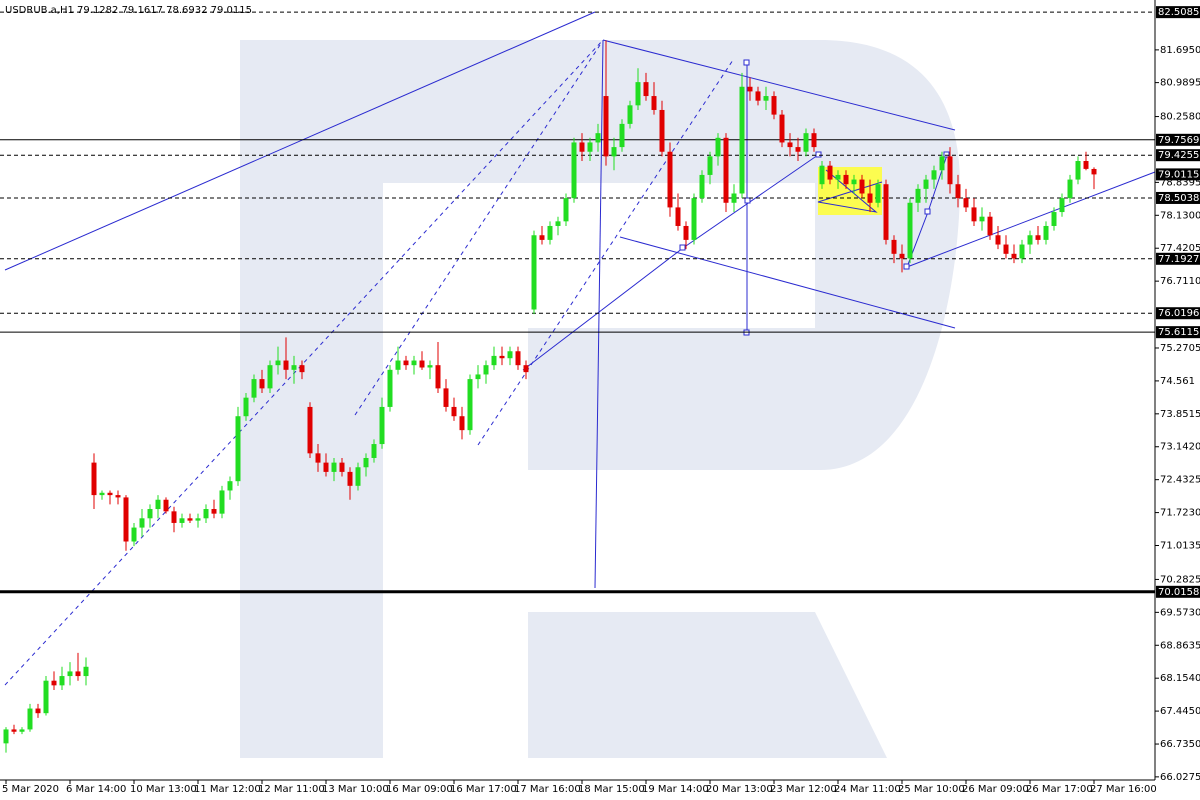 This screenshot has width=1200, height=800. What do you see at coordinates (1123, 789) in the screenshot?
I see `x-tick-label: 27 Mar 16:00` at bounding box center [1123, 789].